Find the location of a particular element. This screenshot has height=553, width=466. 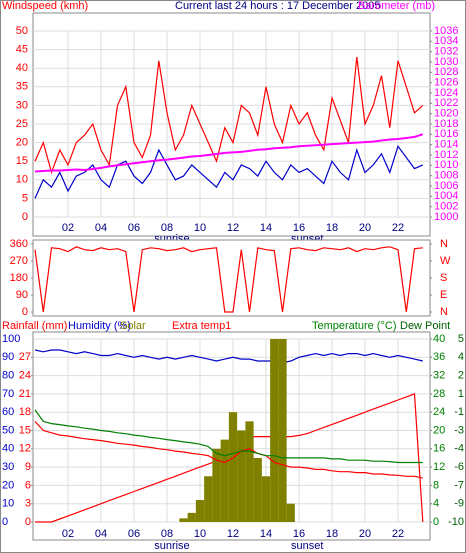

y-tick-label: 270 is located at coordinates (19, 261).